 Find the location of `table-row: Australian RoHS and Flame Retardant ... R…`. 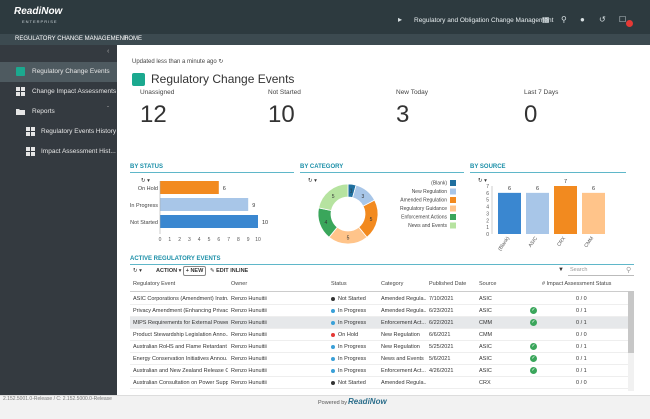

table-row: Australian RoHS and Flame Retardant ... R… is located at coordinates (382, 347).